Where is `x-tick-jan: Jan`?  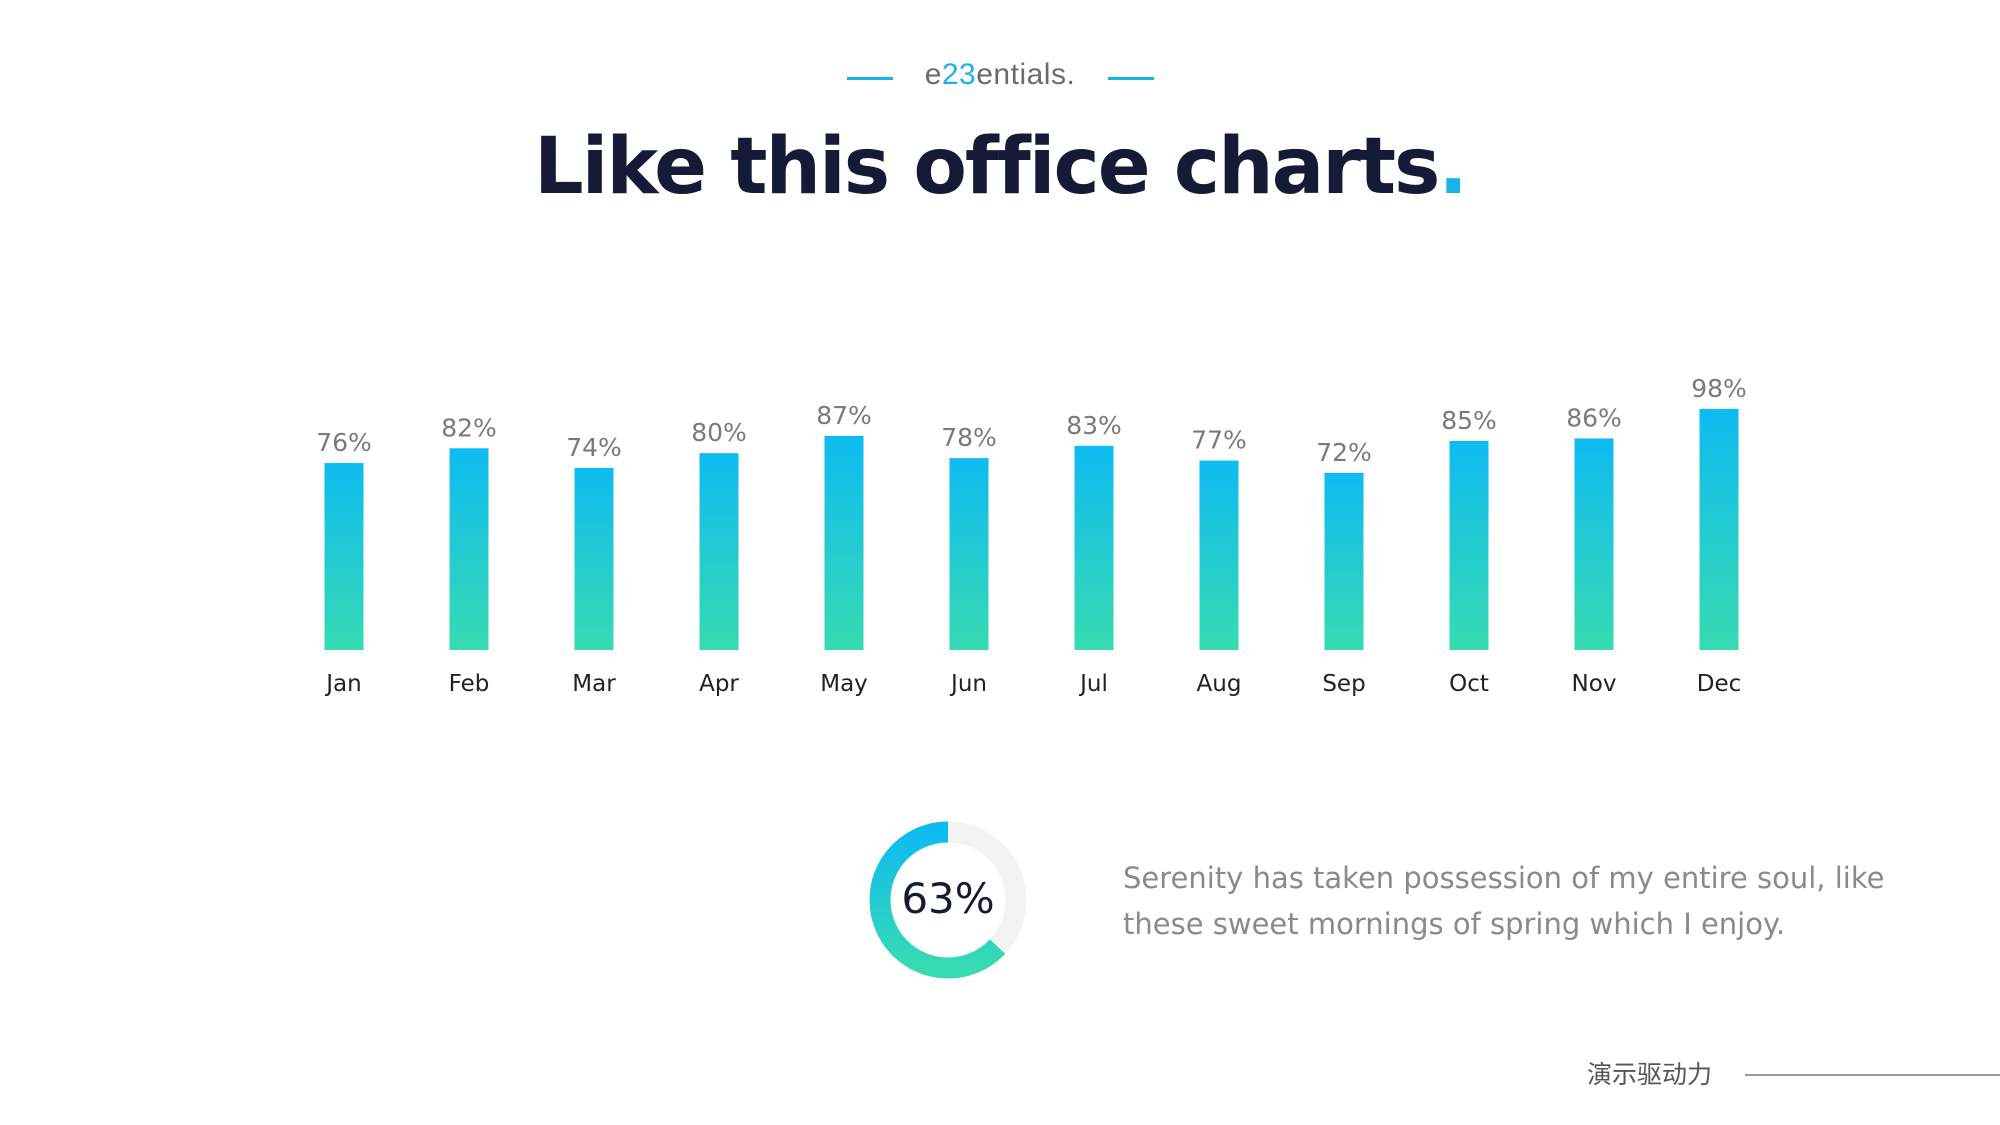 x-tick-jan: Jan is located at coordinates (342, 684).